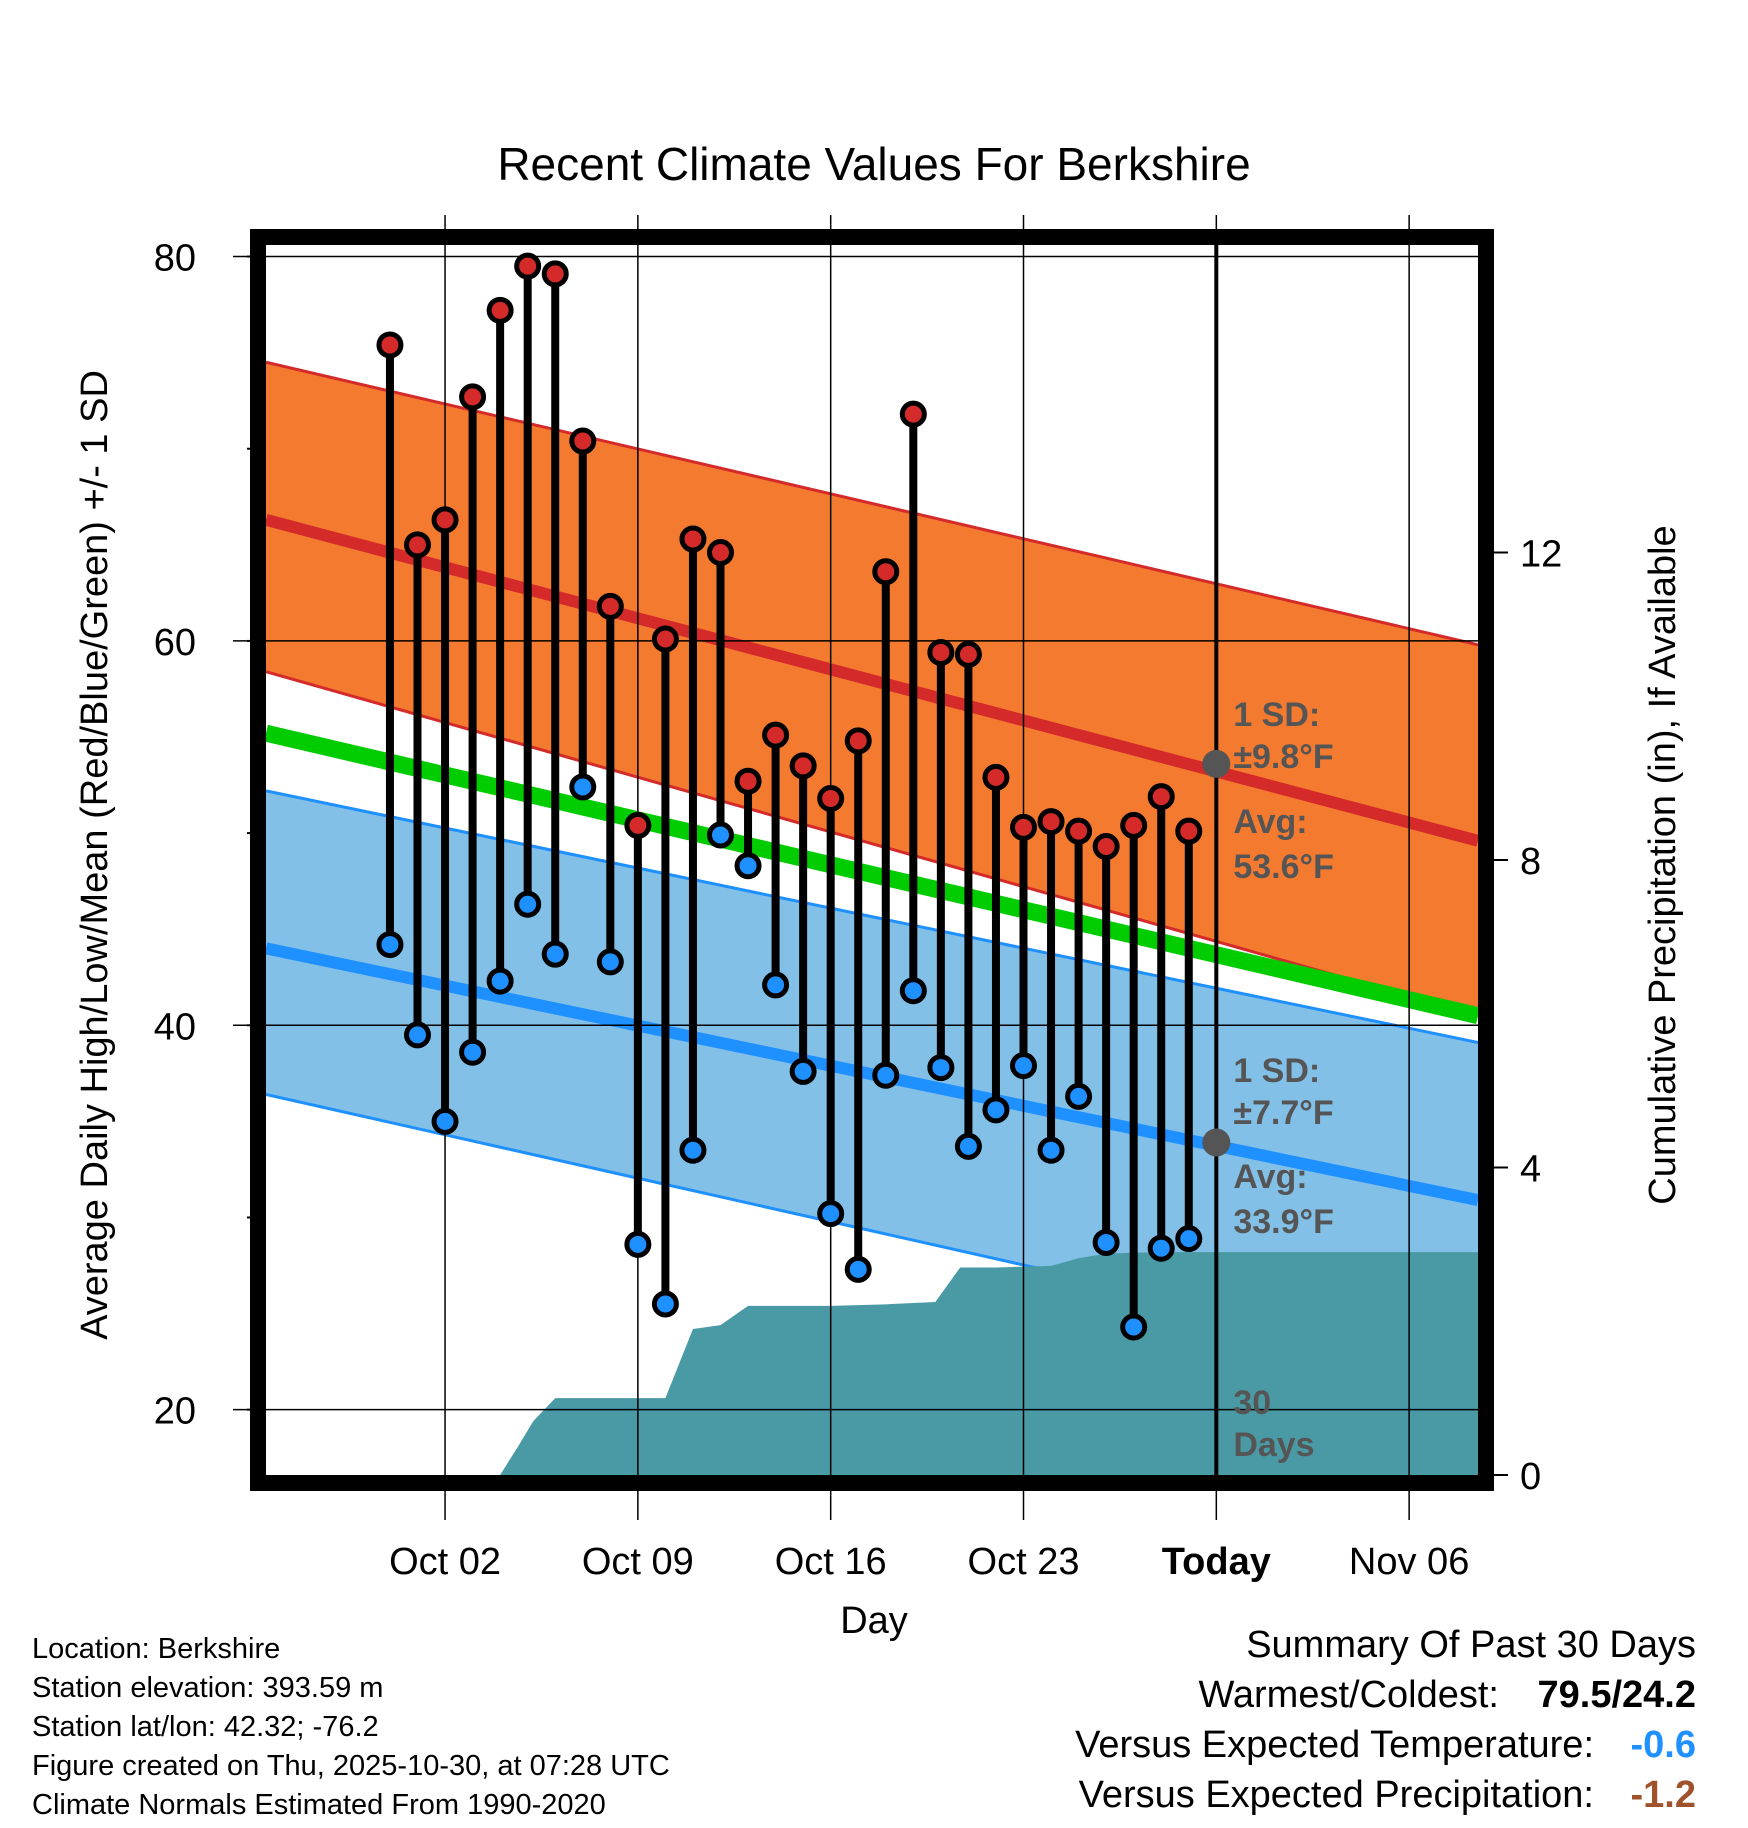 Image resolution: width=1748 pixels, height=1828 pixels. What do you see at coordinates (1530, 862) in the screenshot?
I see `y-right-tick-label: 8` at bounding box center [1530, 862].